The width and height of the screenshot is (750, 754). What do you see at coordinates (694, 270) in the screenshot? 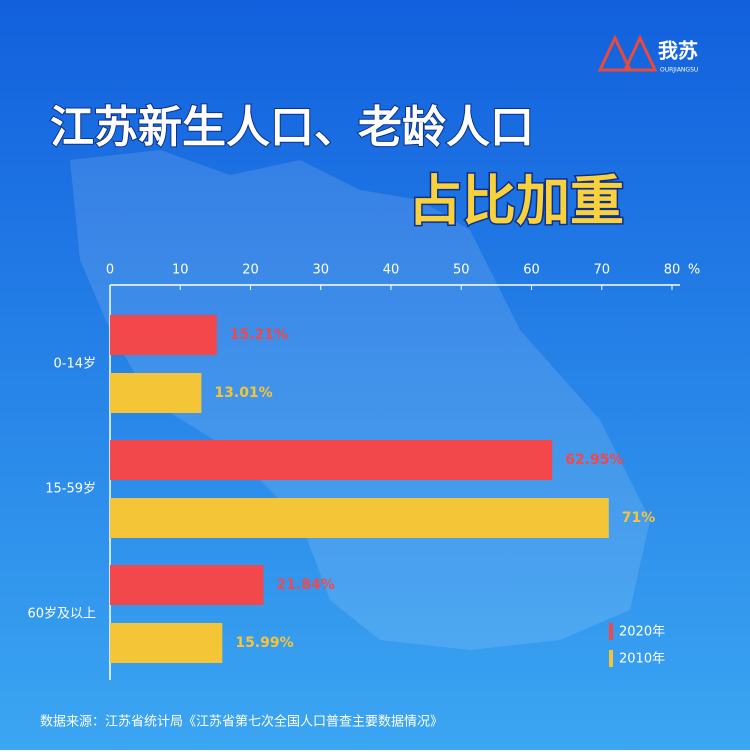
I see `x-unit: %` at bounding box center [694, 270].